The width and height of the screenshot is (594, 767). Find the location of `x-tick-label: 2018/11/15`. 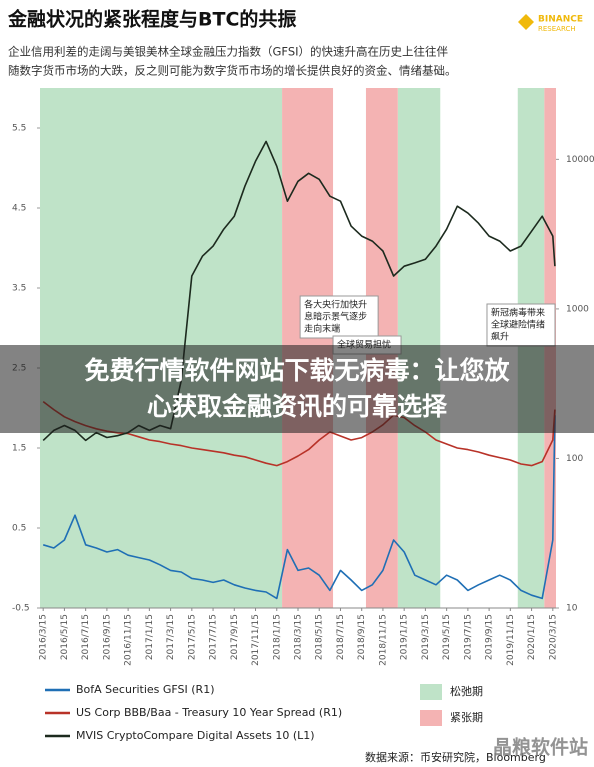

x-tick-label: 2018/11/15 is located at coordinates (383, 640).